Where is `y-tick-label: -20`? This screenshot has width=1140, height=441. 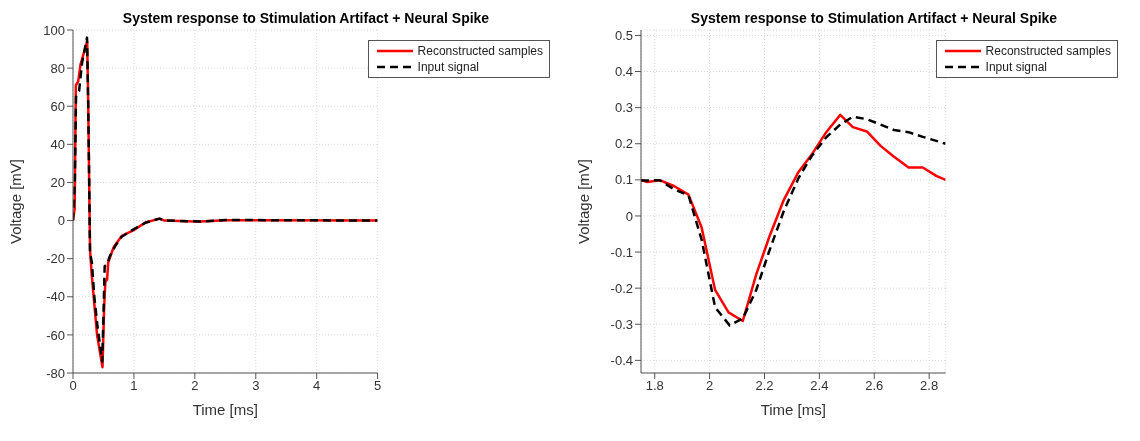
y-tick-label: -20 is located at coordinates (55, 259).